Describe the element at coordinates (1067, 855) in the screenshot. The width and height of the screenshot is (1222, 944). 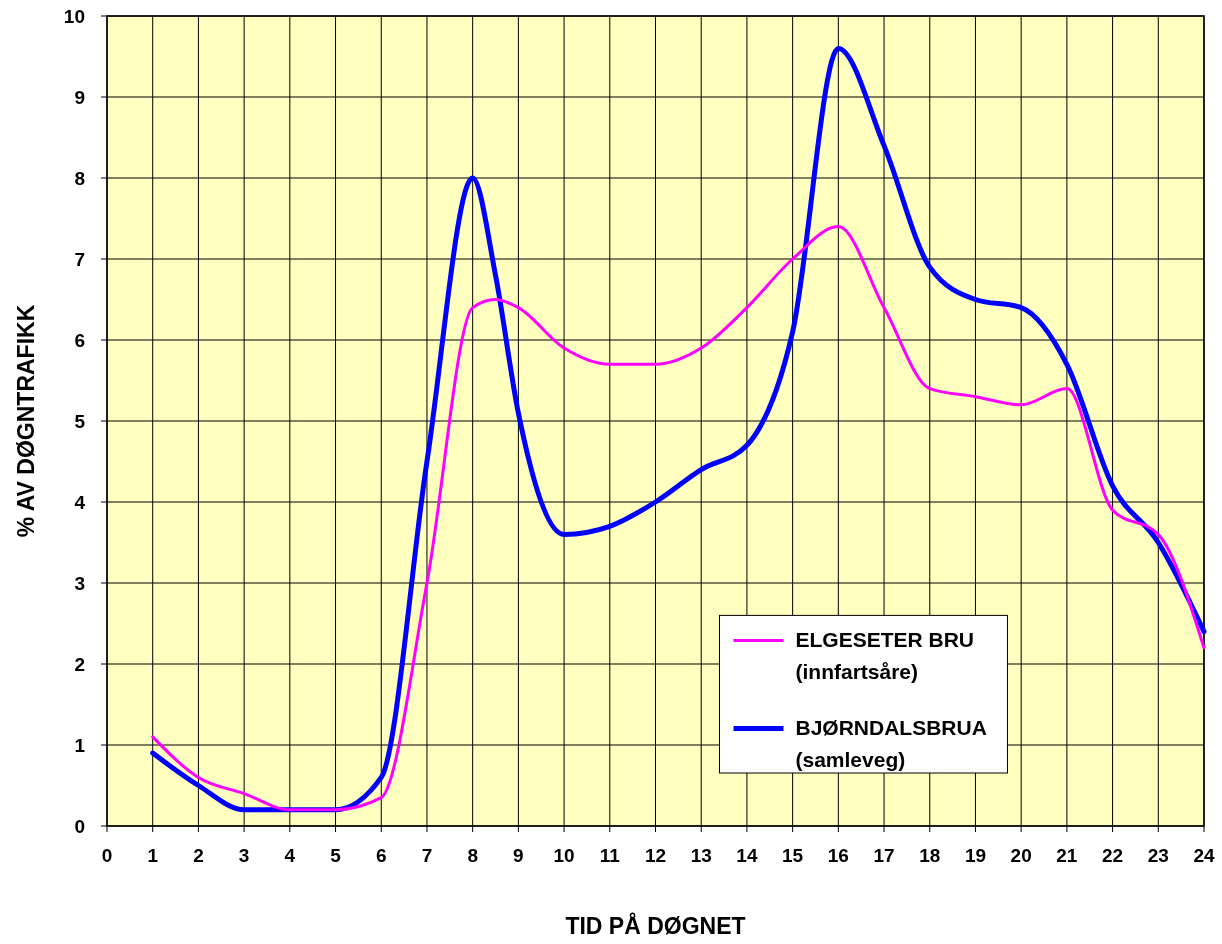
I see `x-tick-label: 21` at that location.